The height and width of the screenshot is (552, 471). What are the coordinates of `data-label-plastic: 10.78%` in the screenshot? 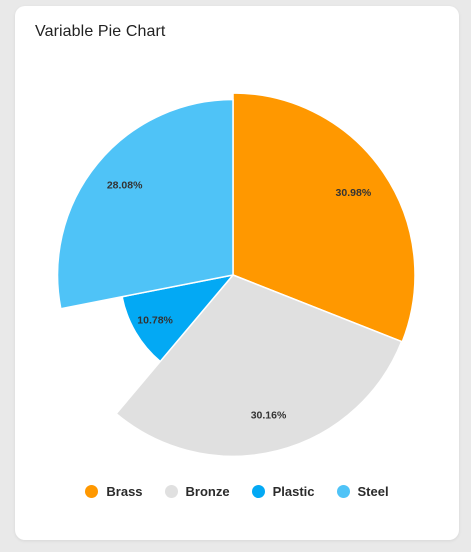 It's located at (155, 321).